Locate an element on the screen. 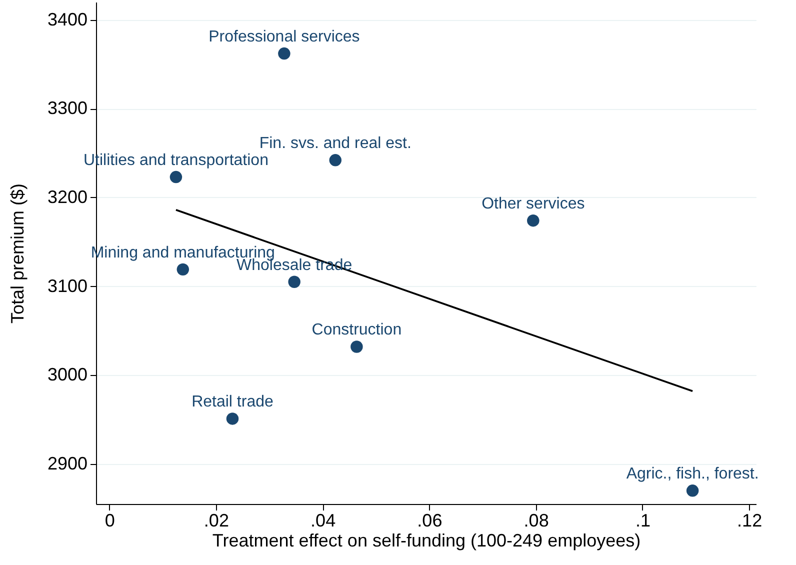 This screenshot has width=796, height=565. y-tick-label: 2900 is located at coordinates (67, 464).